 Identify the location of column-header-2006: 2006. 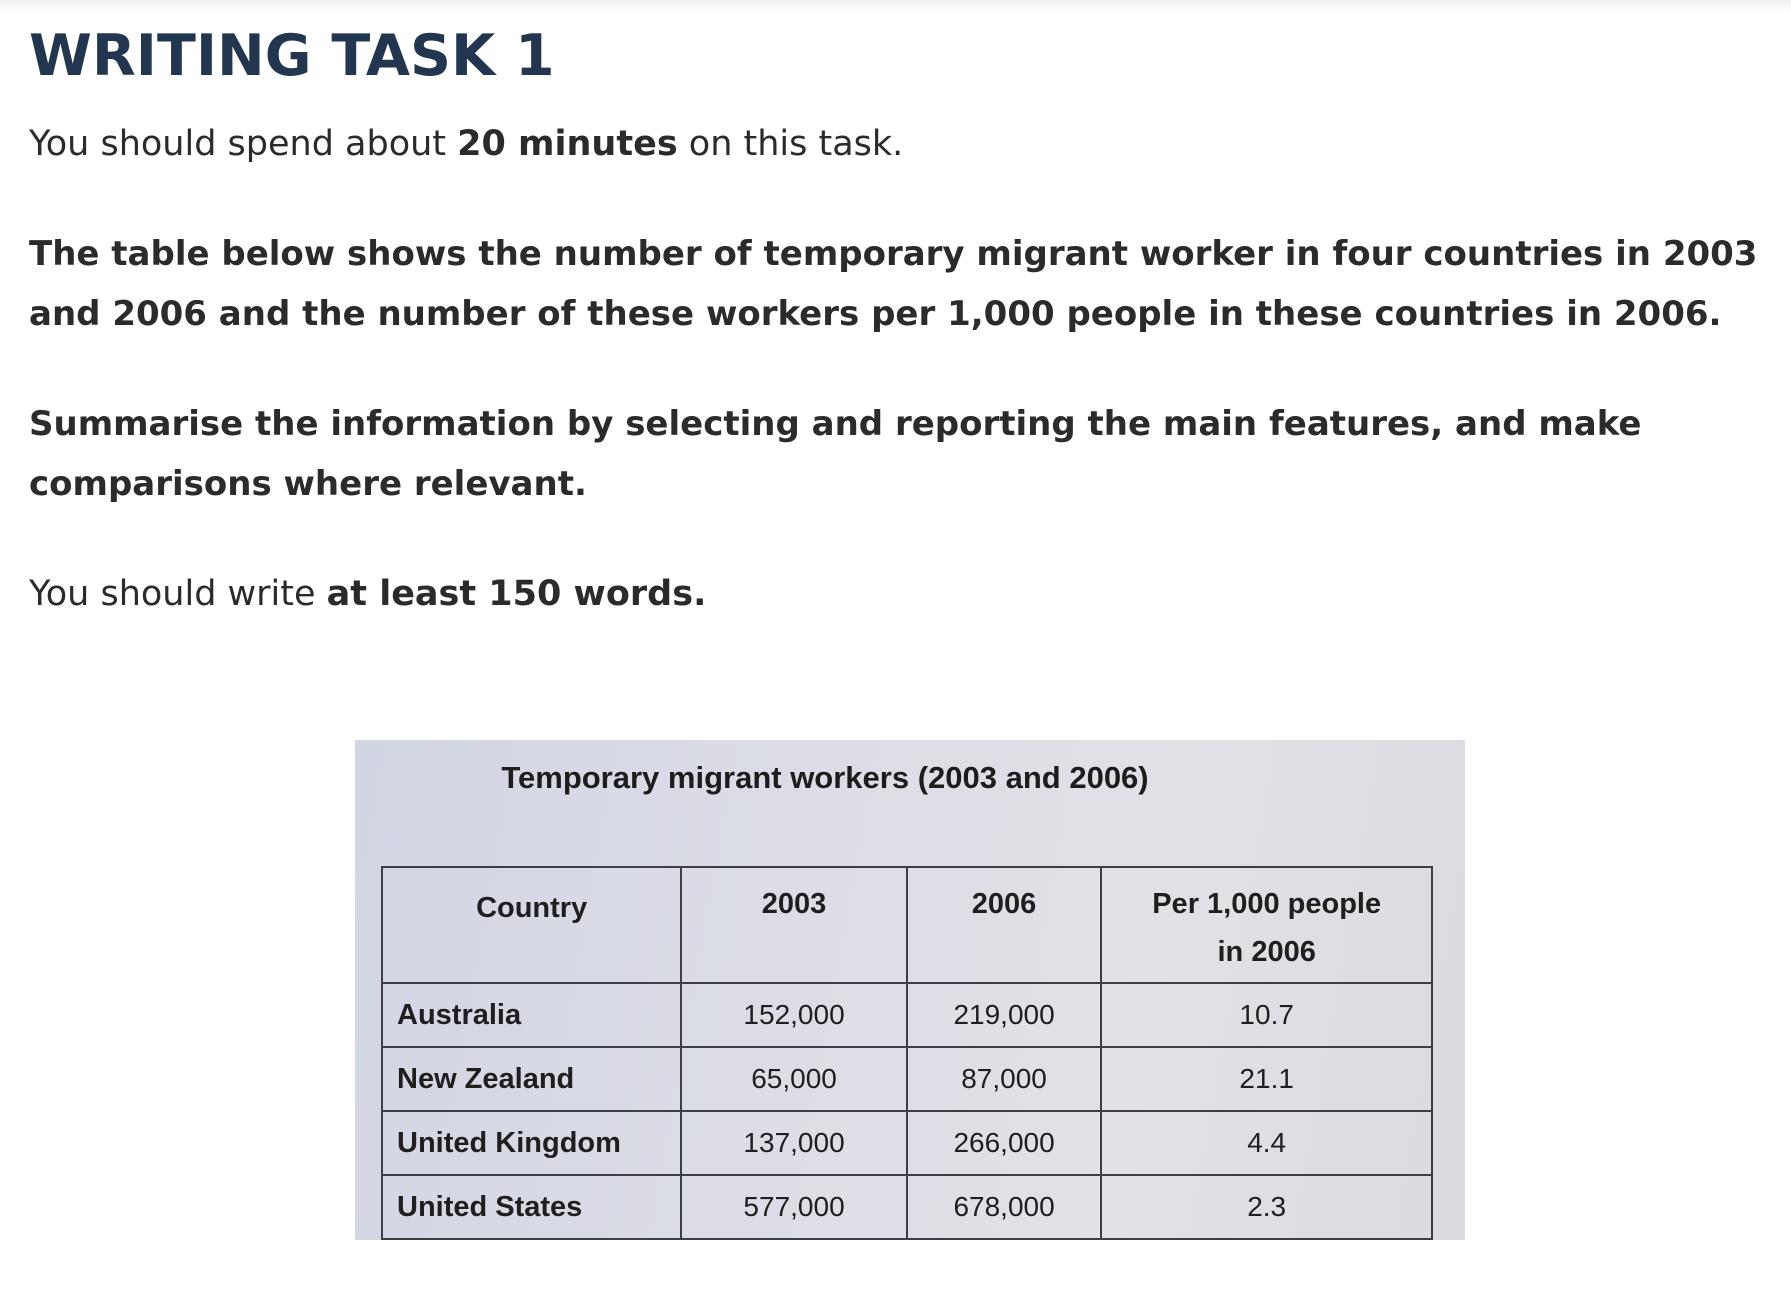
(1004, 925).